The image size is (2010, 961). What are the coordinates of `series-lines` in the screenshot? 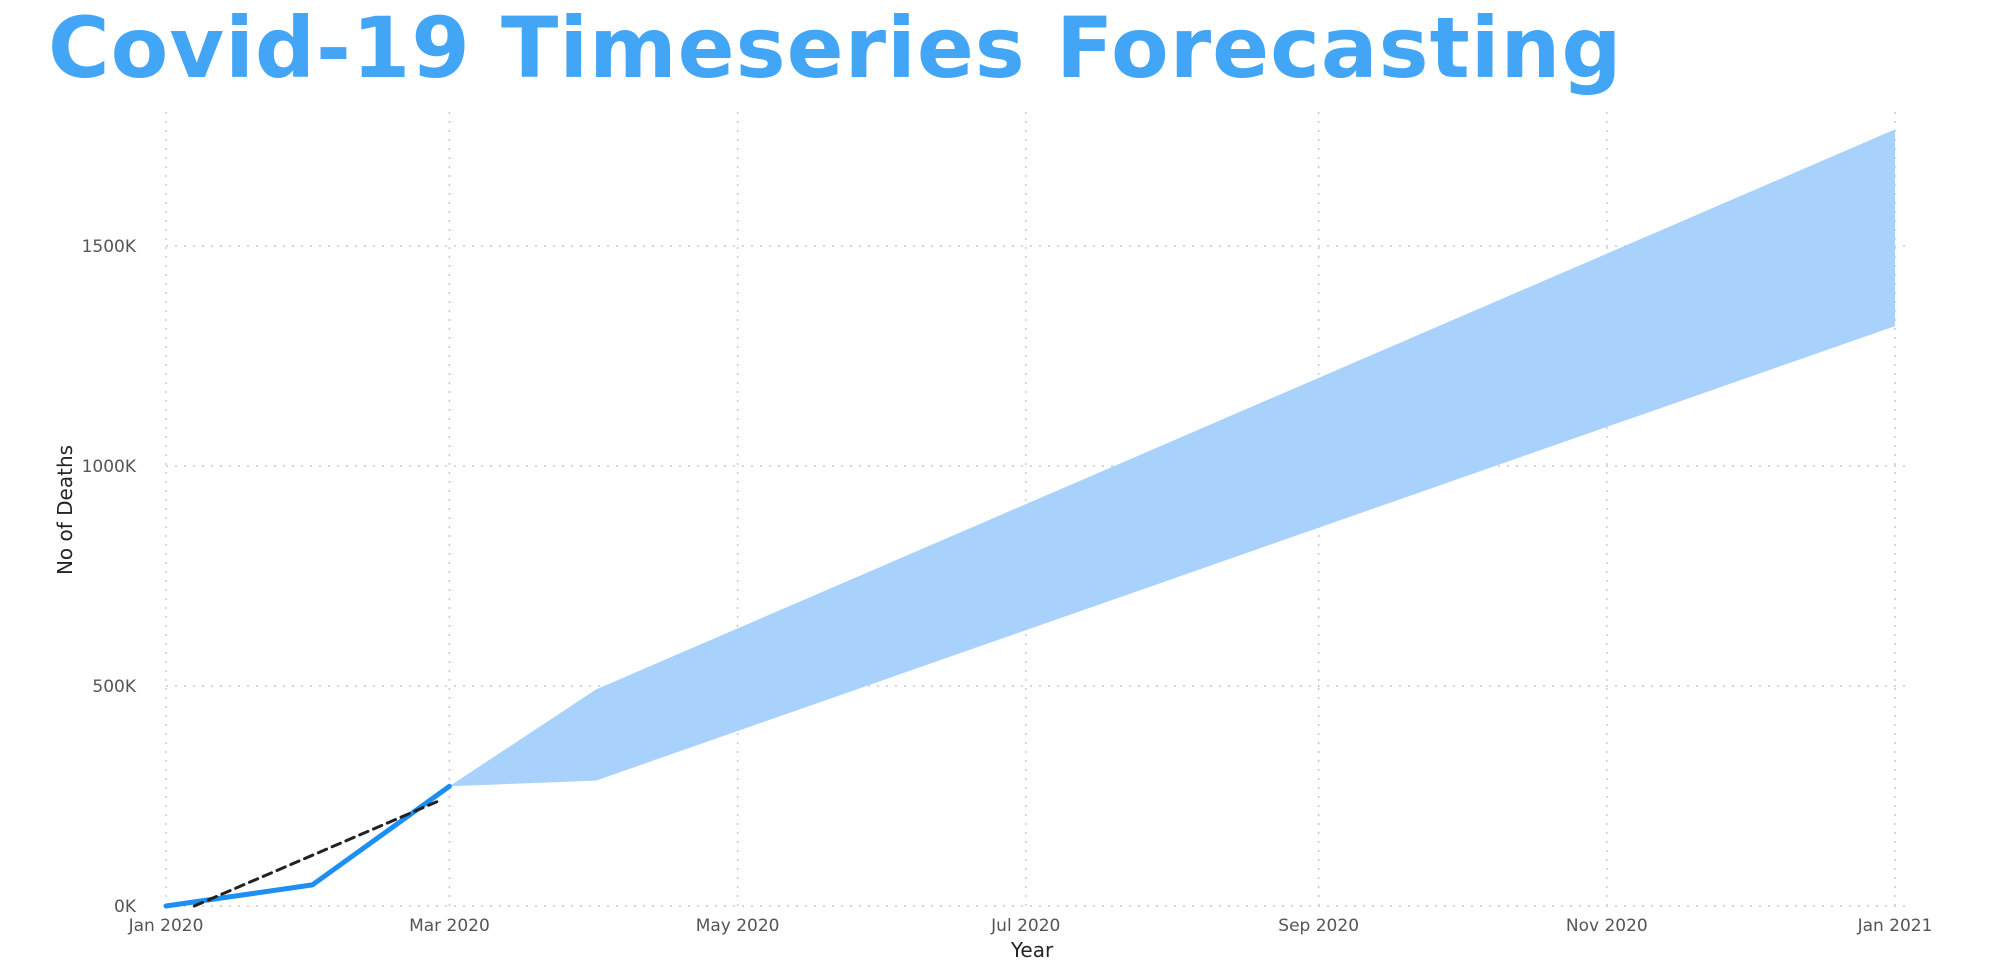 It's located at (307, 846).